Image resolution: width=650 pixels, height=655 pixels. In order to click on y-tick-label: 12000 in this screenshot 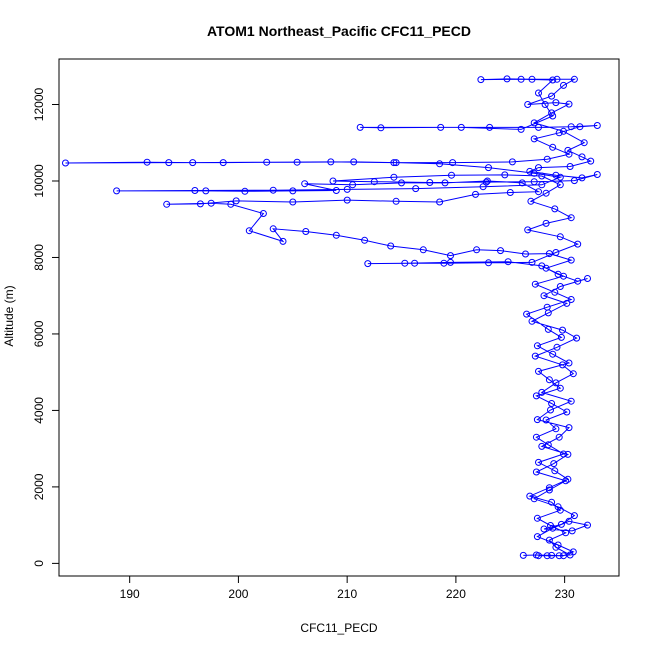, I will do `click(39, 104)`.